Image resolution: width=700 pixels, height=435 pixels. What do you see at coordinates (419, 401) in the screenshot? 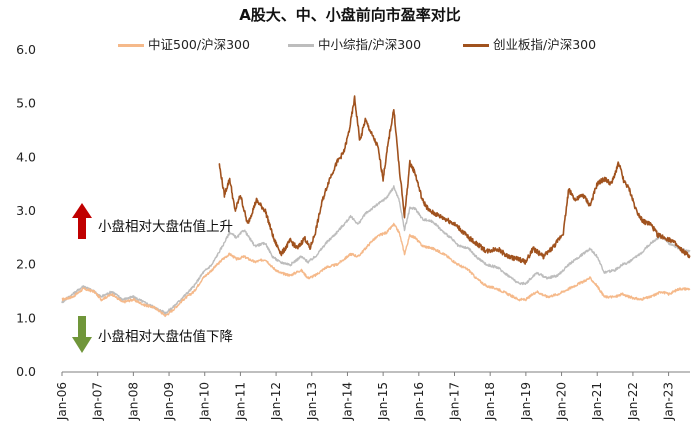
I see `x-tick-label: Jan-16` at bounding box center [419, 401].